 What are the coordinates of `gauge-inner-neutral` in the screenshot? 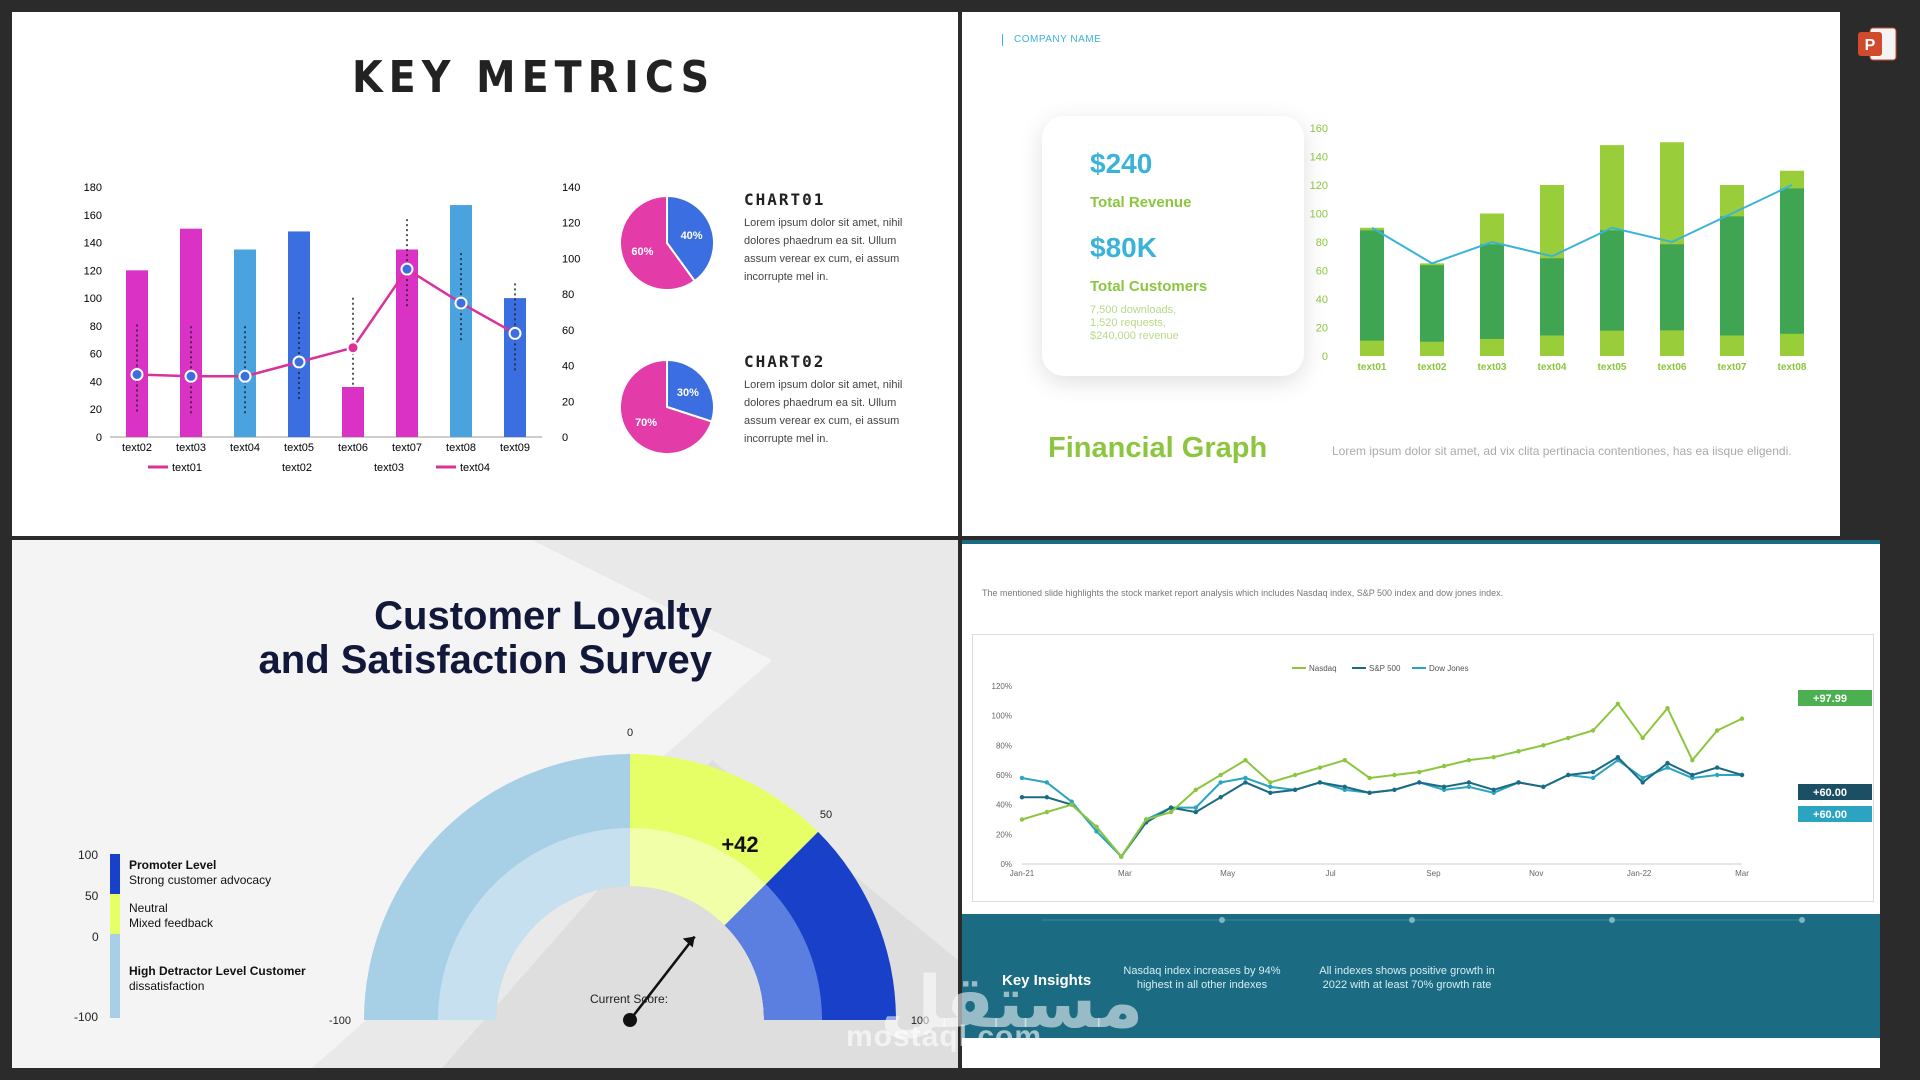 It's located at (698, 877).